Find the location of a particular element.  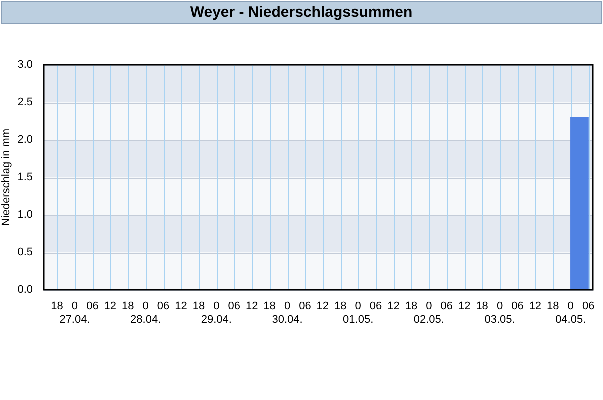

y-tick-label: 1.5 is located at coordinates (25, 178).